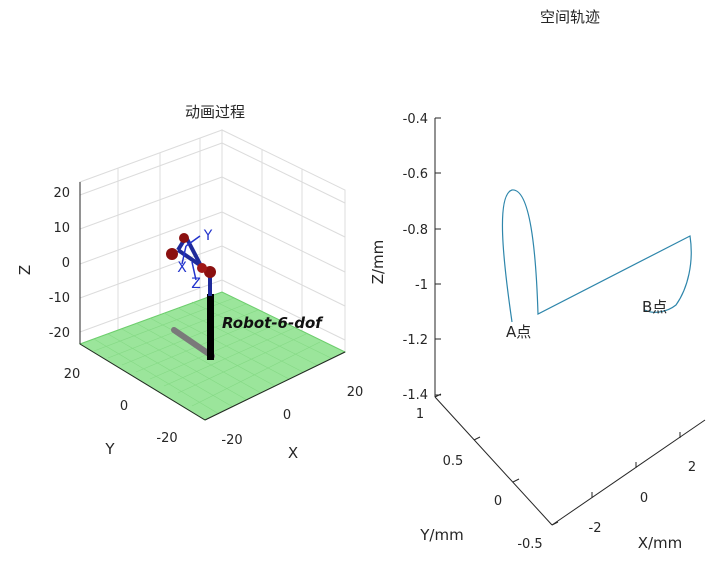 The width and height of the screenshot is (723, 563). I want to click on left-z-label: Z, so click(25, 270).